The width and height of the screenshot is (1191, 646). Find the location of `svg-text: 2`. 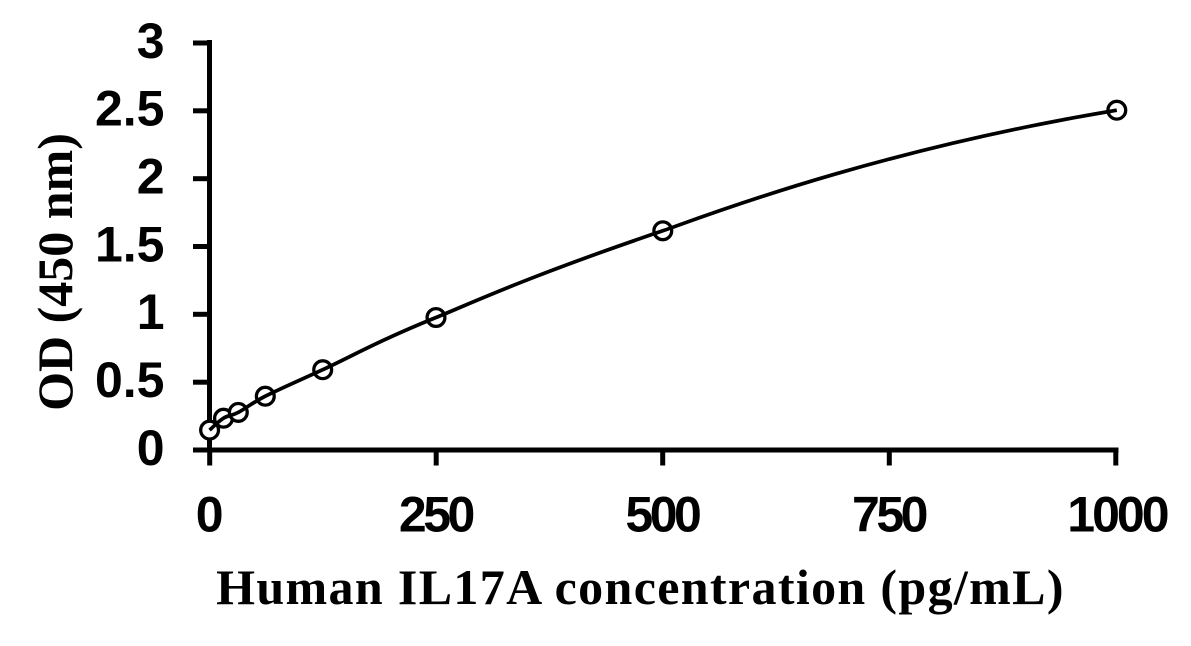

svg-text: 2 is located at coordinates (151, 177).